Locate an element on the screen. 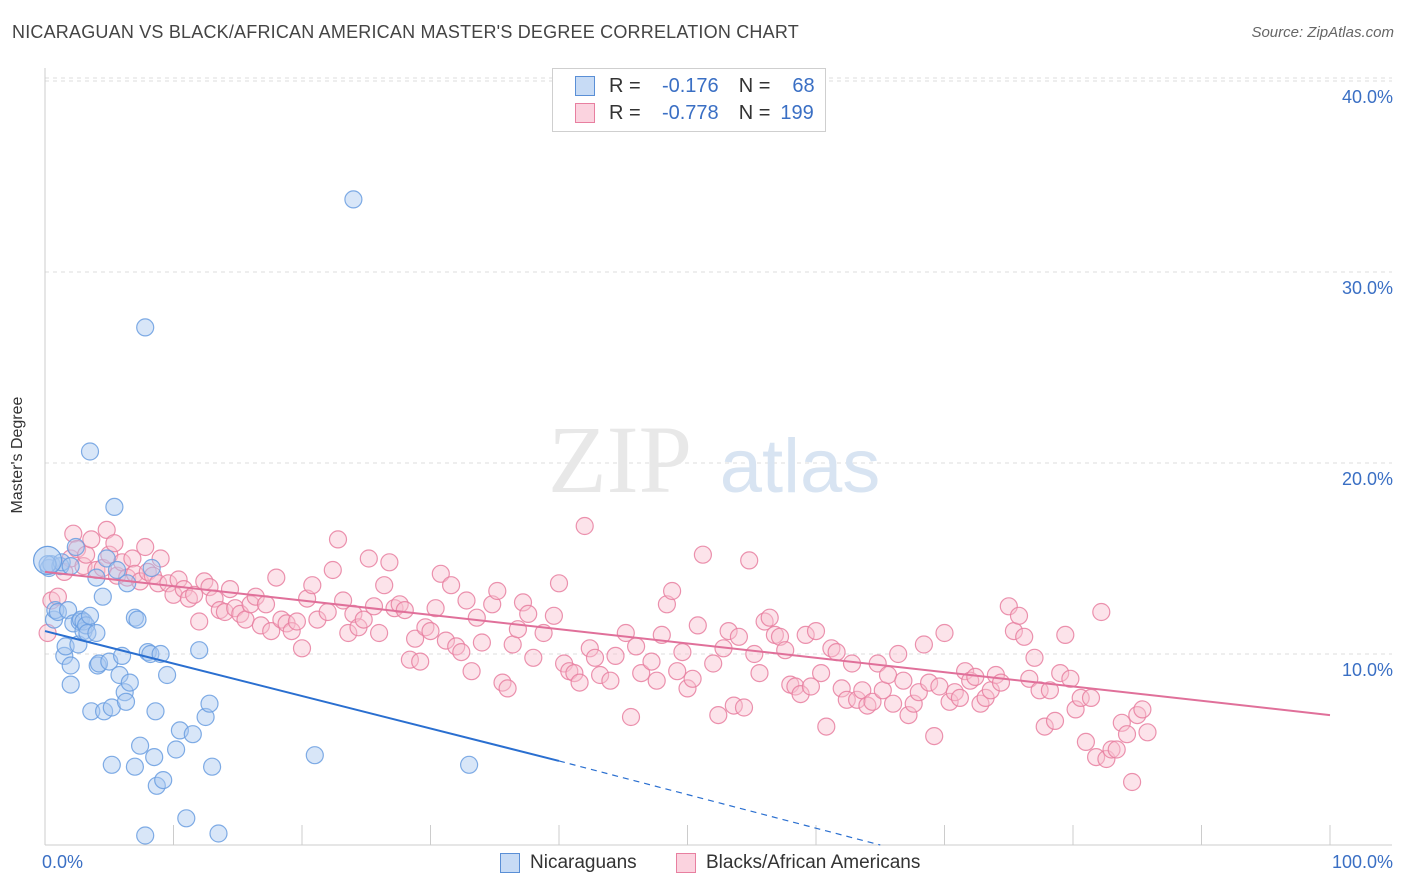 The height and width of the screenshot is (892, 1406). y-tick-40: 40.0% is located at coordinates (1367, 97).